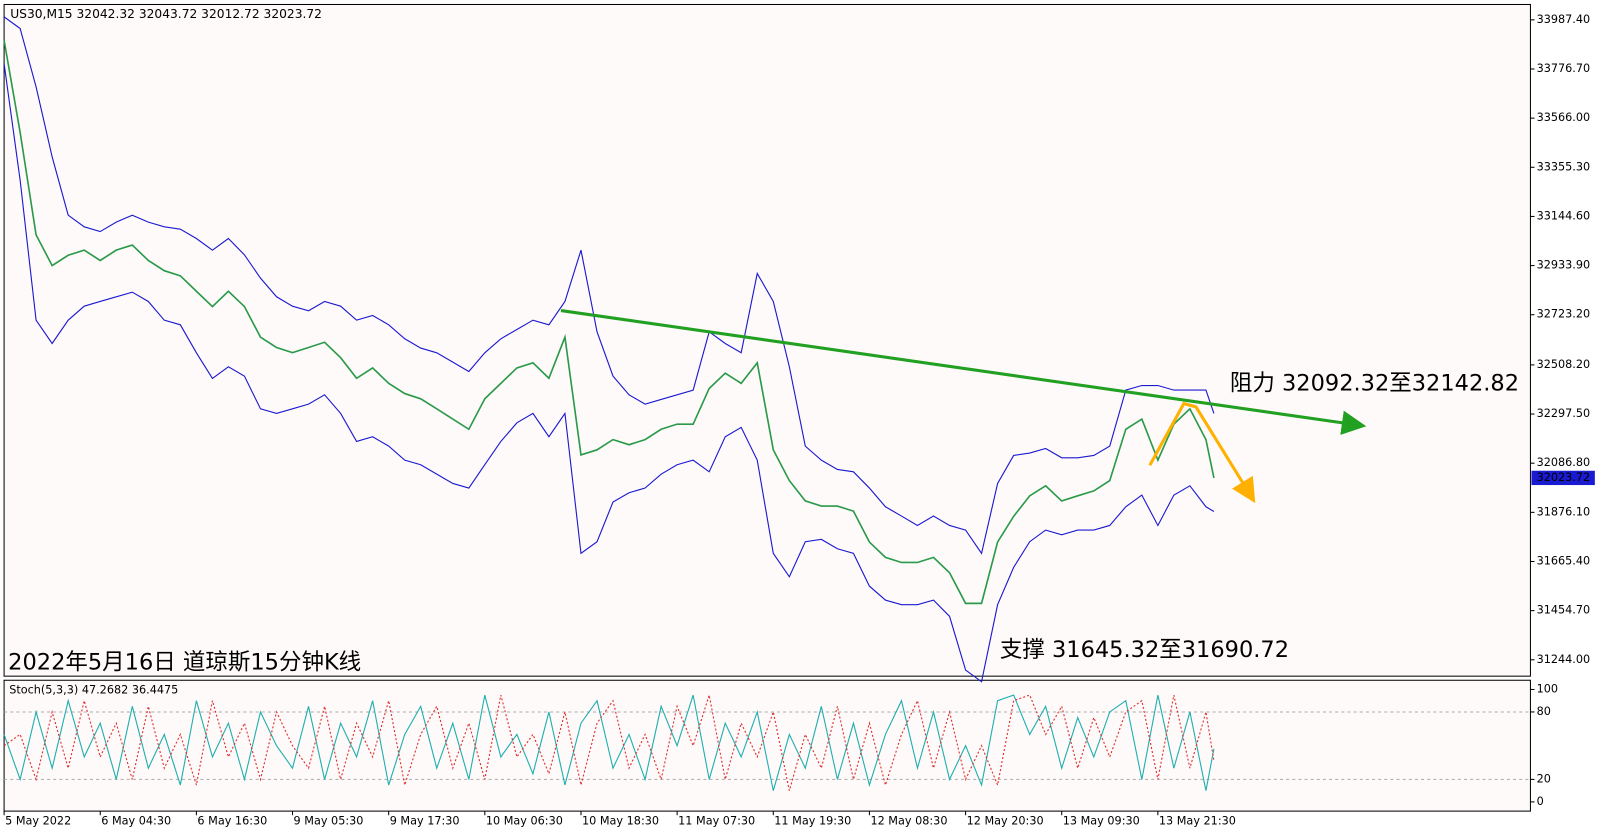 This screenshot has height=834, width=1602. Describe the element at coordinates (329, 820) in the screenshot. I see `x-tick-label: 9 May 05:30` at that location.